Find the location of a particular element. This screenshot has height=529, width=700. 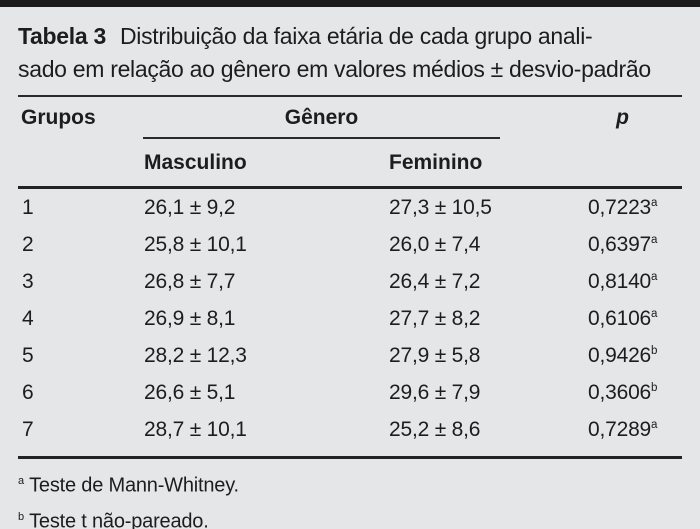

cell-female: 26,0 ± 7,4 is located at coordinates (435, 244).